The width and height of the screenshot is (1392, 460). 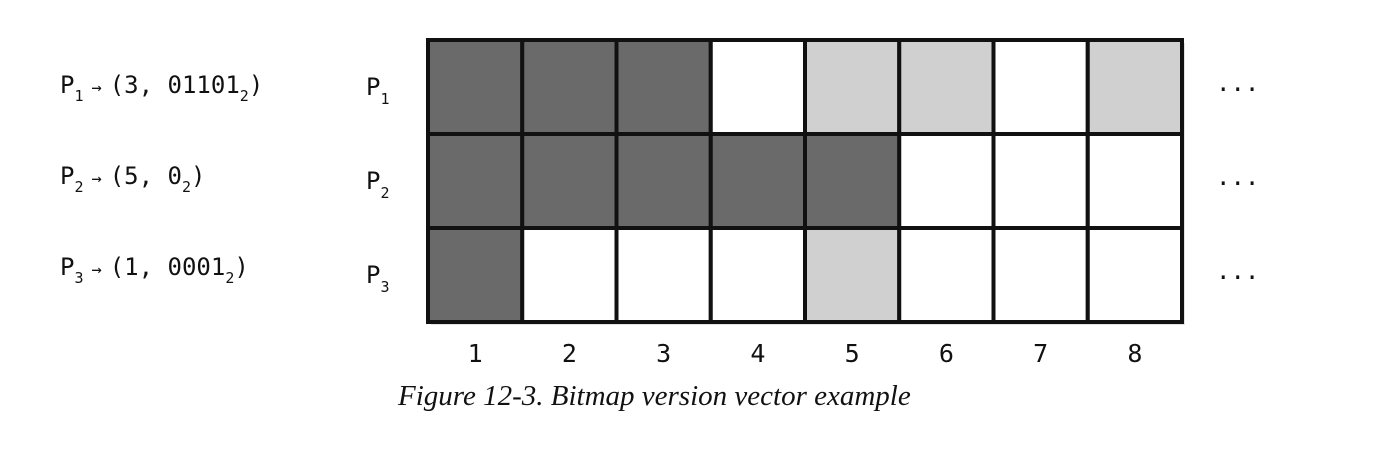 I want to click on legend-process-subscript: 2, so click(x=78, y=187).